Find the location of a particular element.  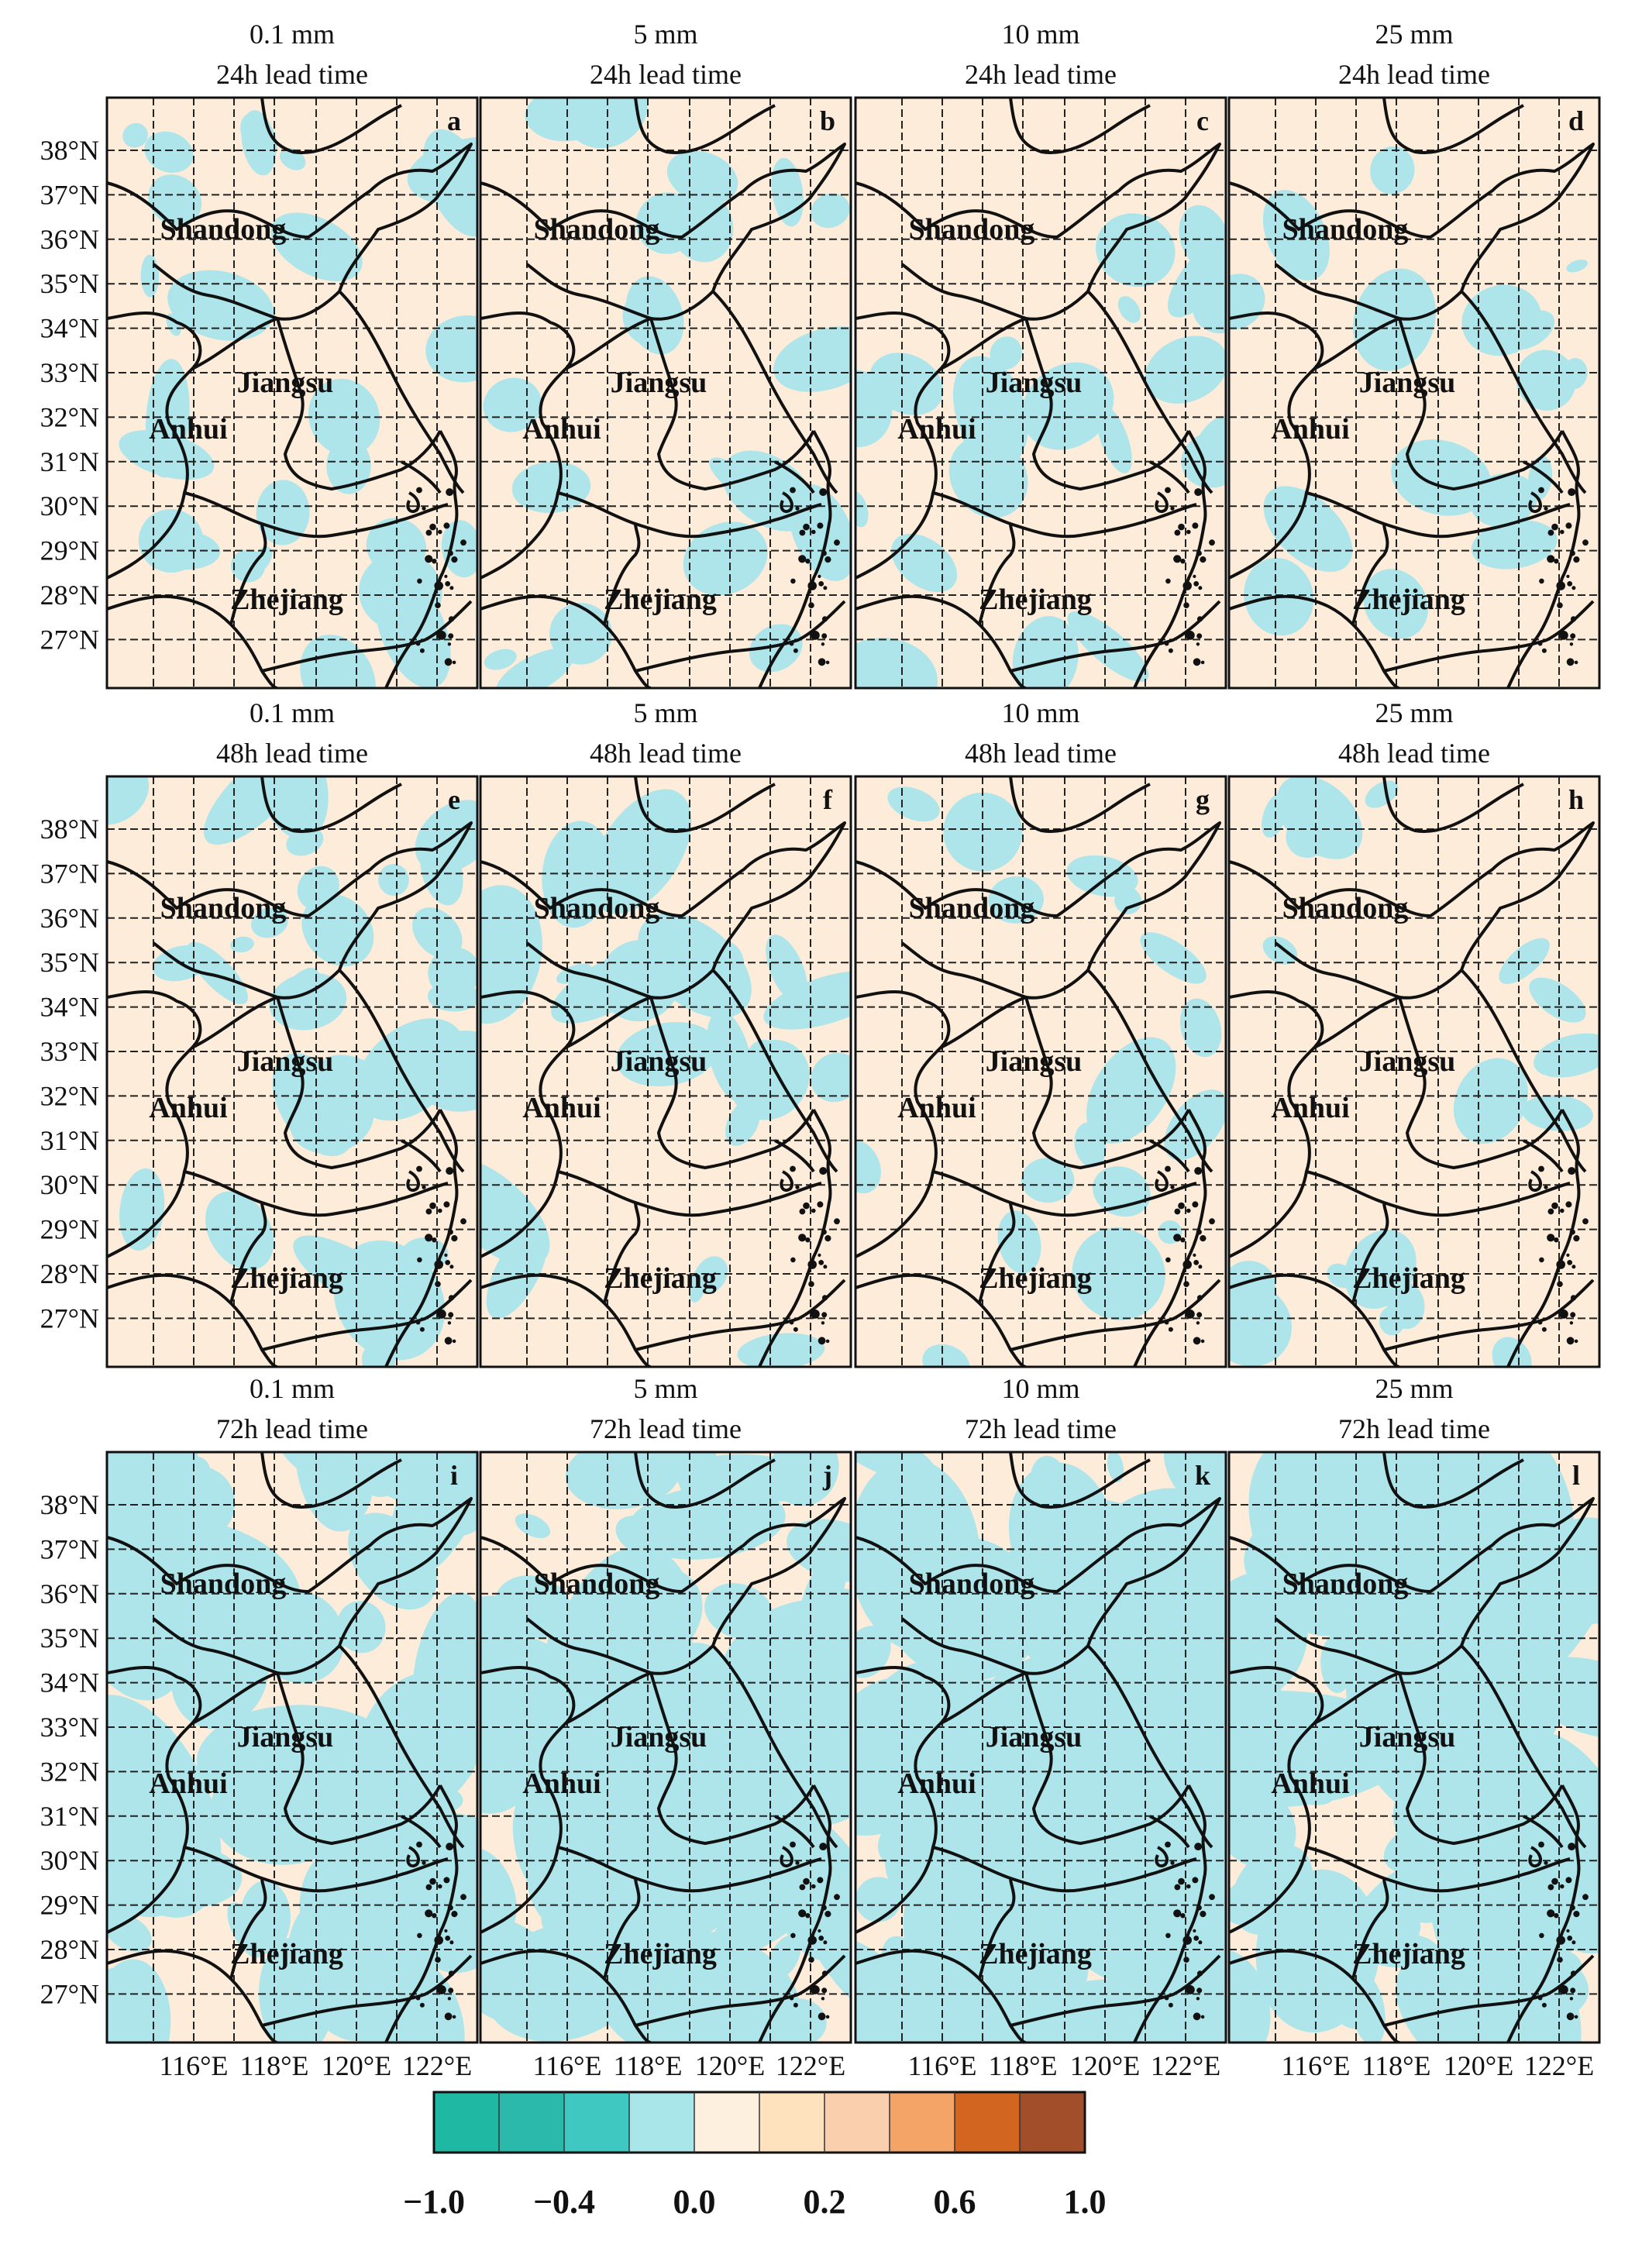

province-boundaries is located at coordinates (290, 1748).